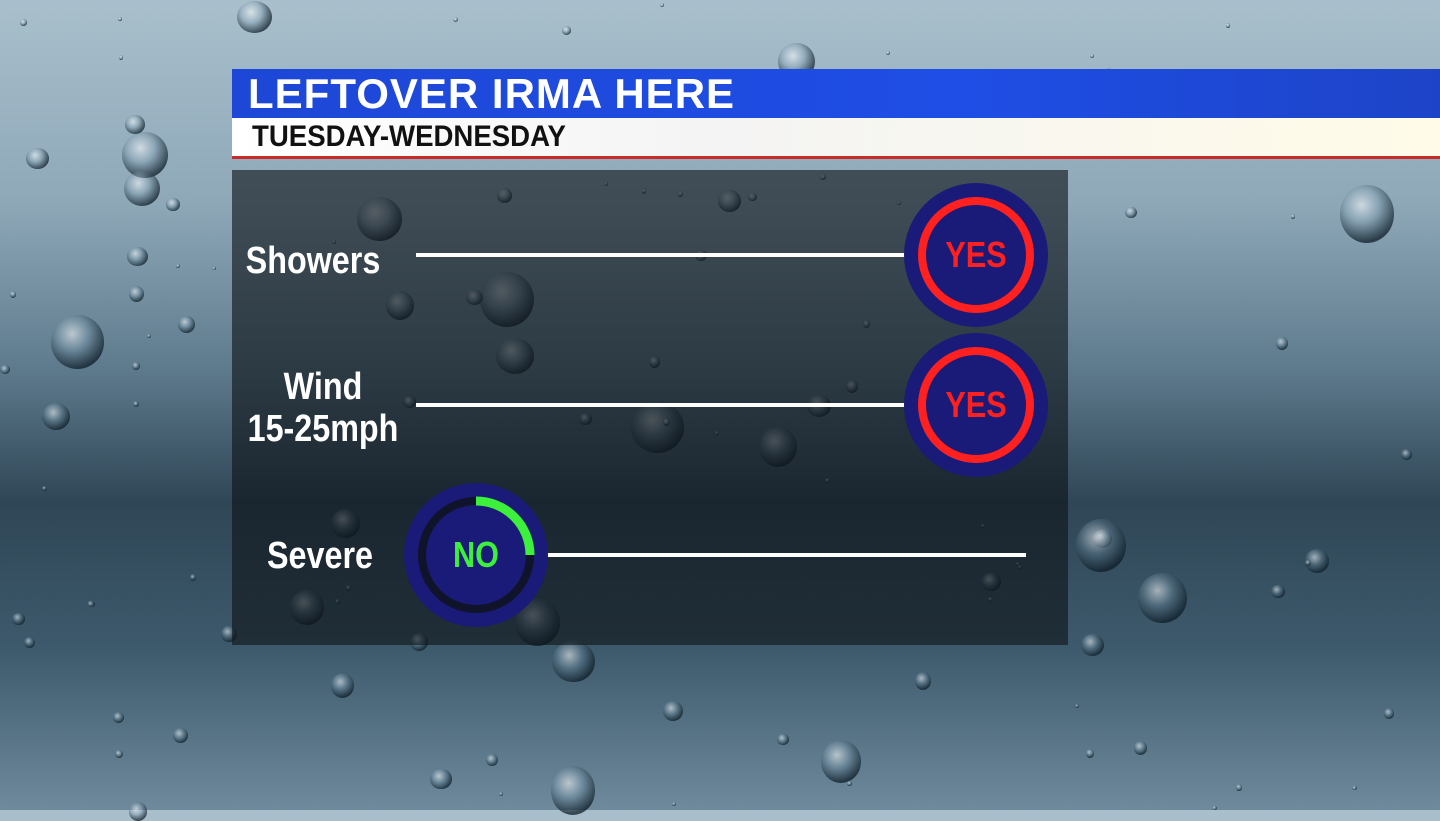 The image size is (1440, 821). I want to click on badge-center, so click(476, 555).